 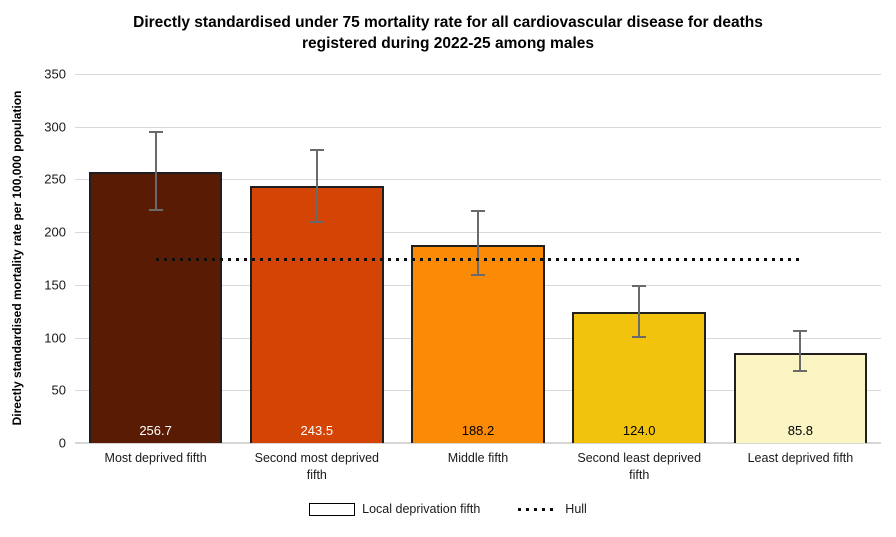 I want to click on bar-slot: 124.0, so click(x=639, y=258).